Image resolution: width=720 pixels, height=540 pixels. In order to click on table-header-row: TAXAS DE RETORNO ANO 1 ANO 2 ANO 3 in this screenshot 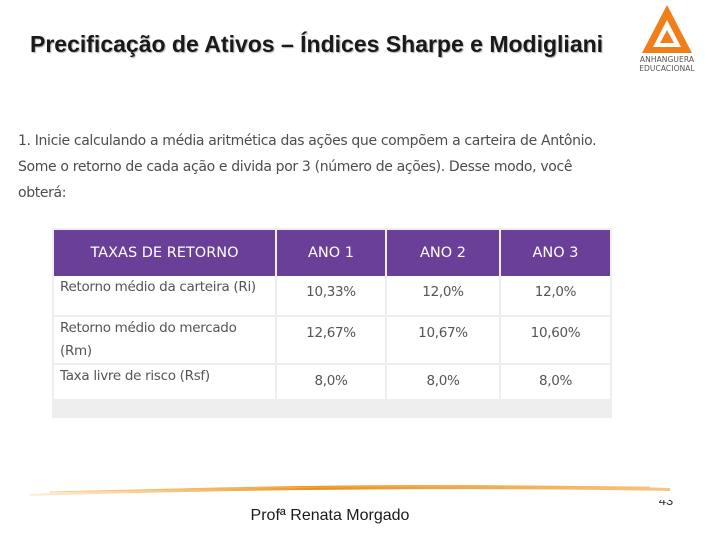, I will do `click(332, 253)`.